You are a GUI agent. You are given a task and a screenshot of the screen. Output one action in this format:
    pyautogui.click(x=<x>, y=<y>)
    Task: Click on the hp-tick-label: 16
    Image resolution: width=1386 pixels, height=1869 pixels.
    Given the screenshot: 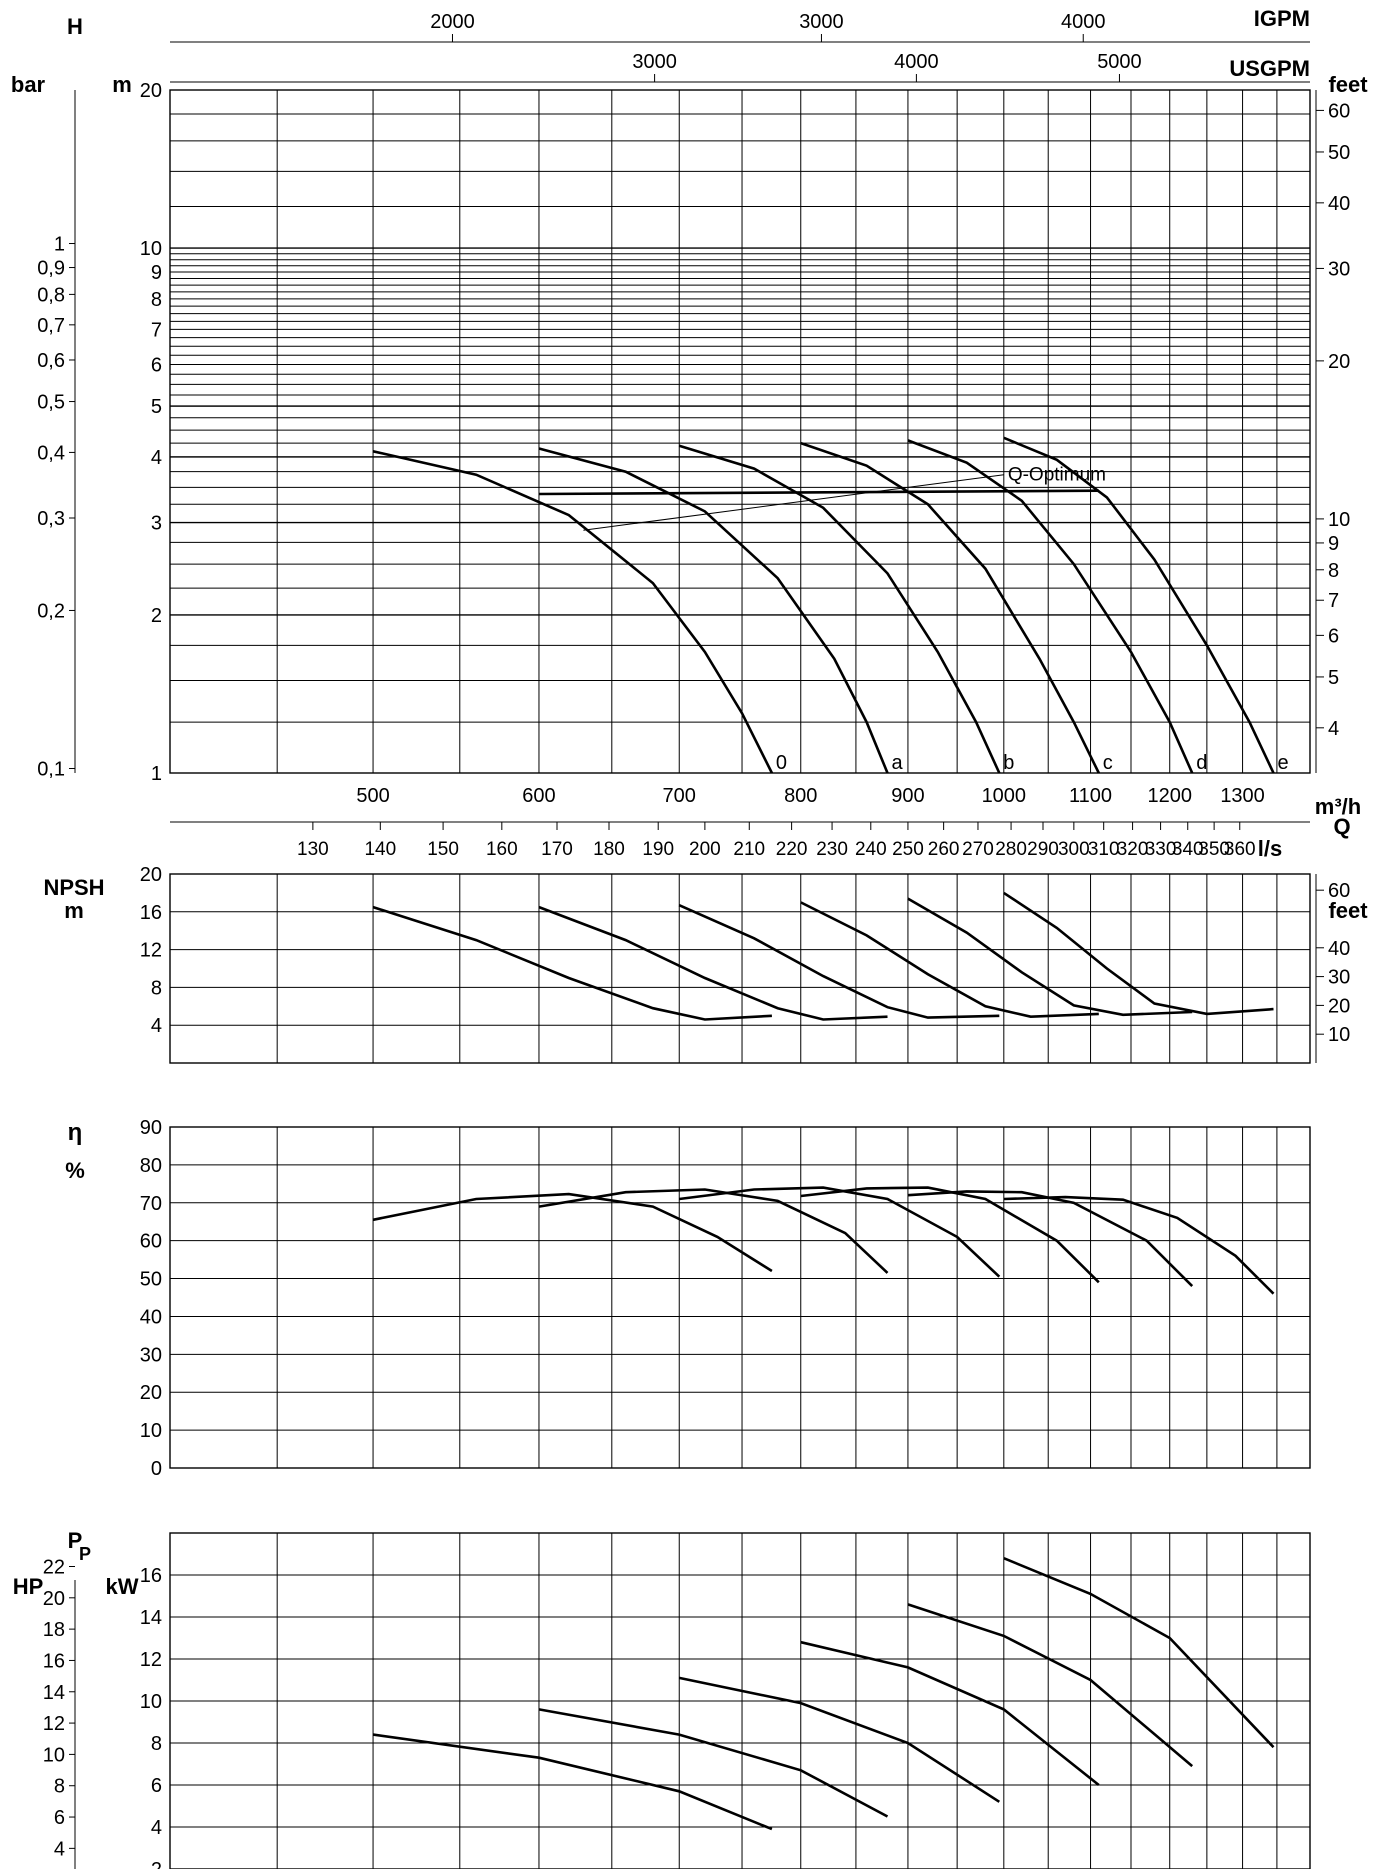 What is the action you would take?
    pyautogui.click(x=54, y=1661)
    